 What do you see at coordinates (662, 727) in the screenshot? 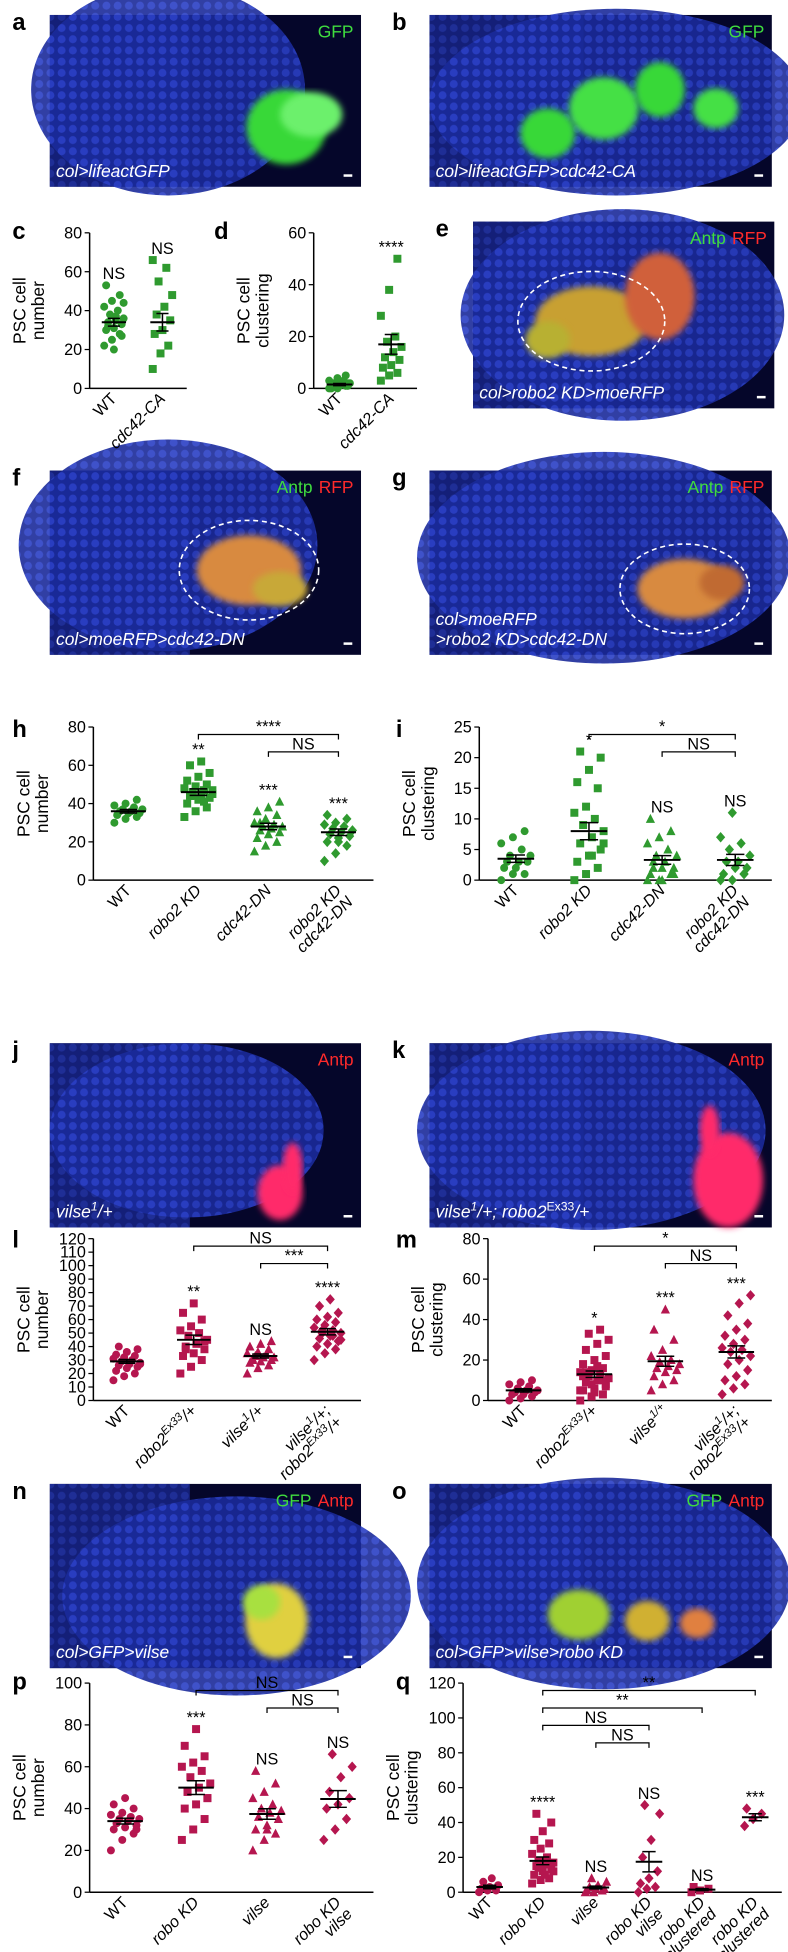
I see `significance: *` at bounding box center [662, 727].